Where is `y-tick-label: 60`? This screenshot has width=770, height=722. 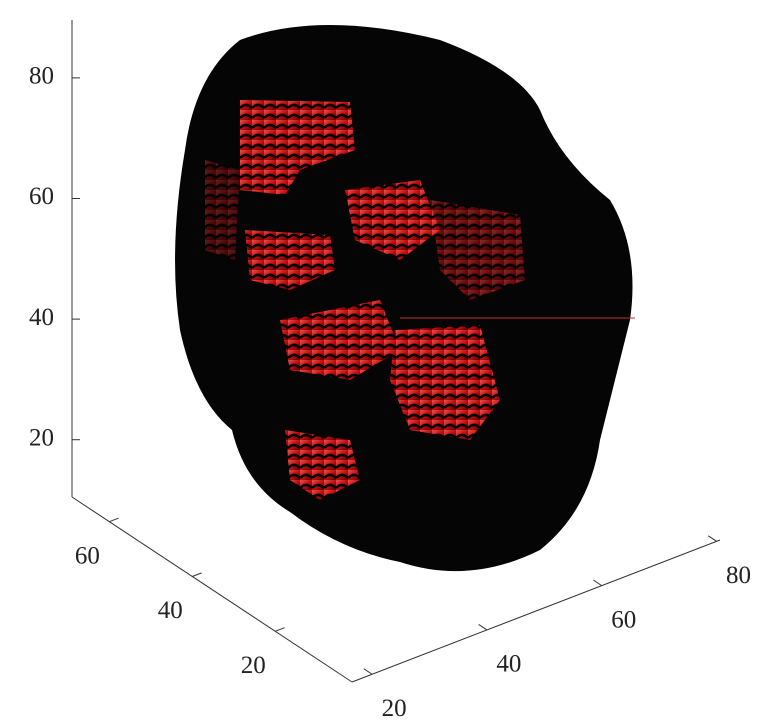
y-tick-label: 60 is located at coordinates (87, 555).